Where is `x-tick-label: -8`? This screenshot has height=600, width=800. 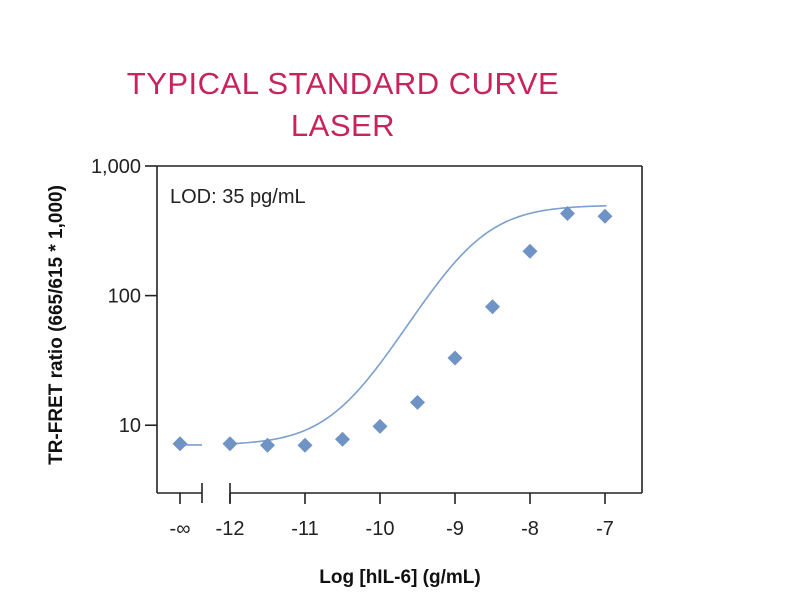
x-tick-label: -8 is located at coordinates (530, 529).